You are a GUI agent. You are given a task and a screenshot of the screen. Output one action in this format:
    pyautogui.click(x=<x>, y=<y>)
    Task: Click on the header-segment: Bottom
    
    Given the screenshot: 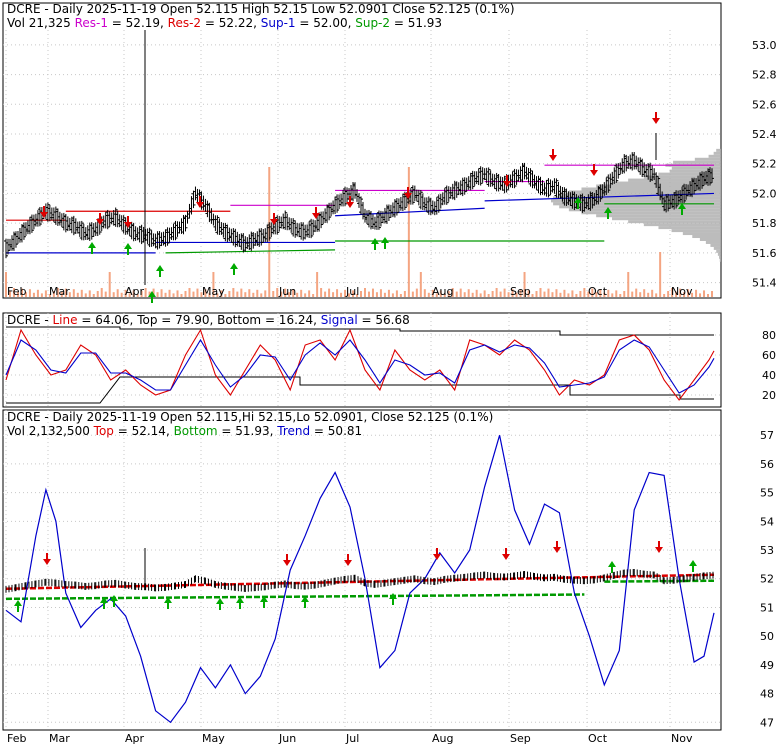 What is the action you would take?
    pyautogui.click(x=239, y=320)
    